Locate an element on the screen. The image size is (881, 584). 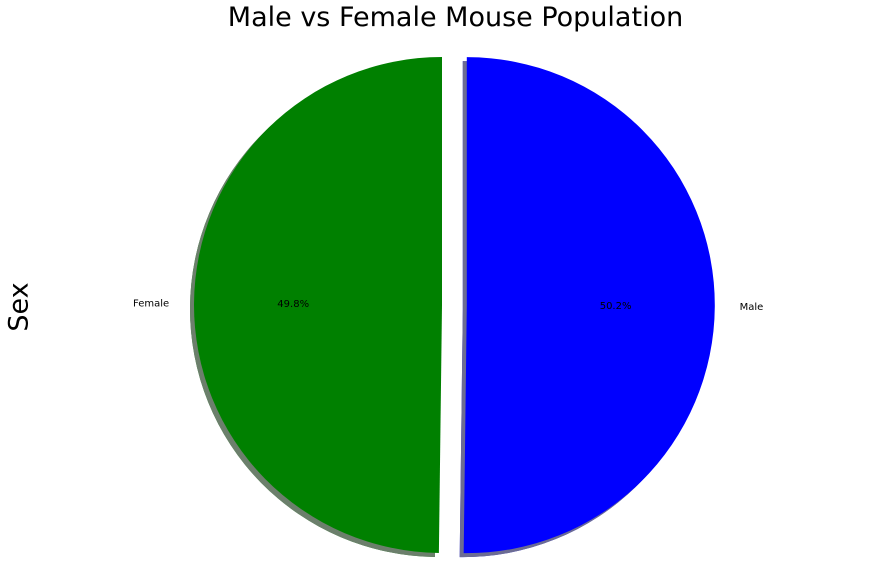
slice-label-male: Male is located at coordinates (752, 307).